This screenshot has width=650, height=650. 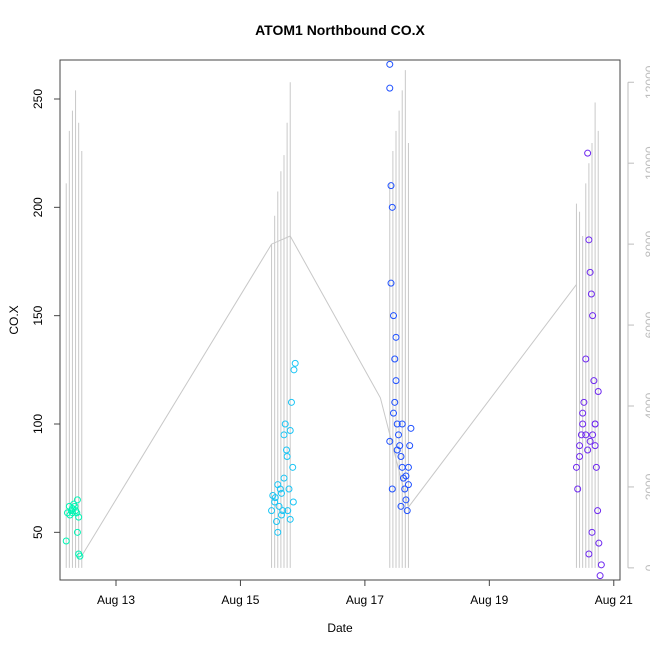 What do you see at coordinates (365, 593) in the screenshot?
I see `x-axis: Aug 13 Aug 15 Aug 17 Aug 19 Aug 21` at bounding box center [365, 593].